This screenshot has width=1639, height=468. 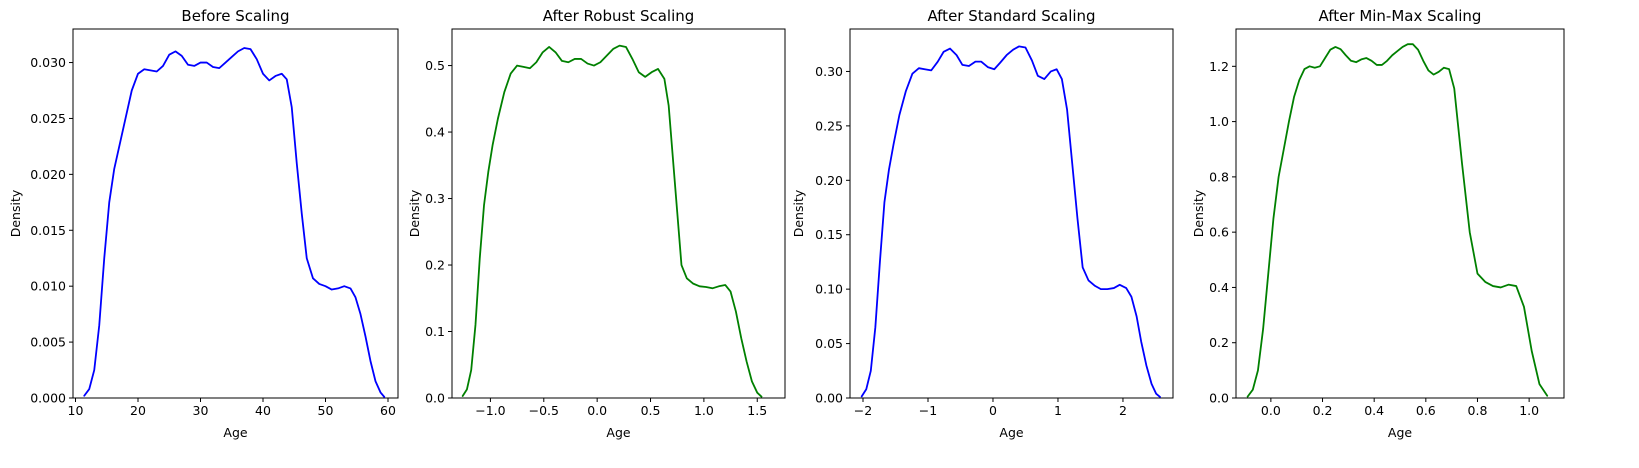 I want to click on y-tick-label: 0.00, so click(x=829, y=398).